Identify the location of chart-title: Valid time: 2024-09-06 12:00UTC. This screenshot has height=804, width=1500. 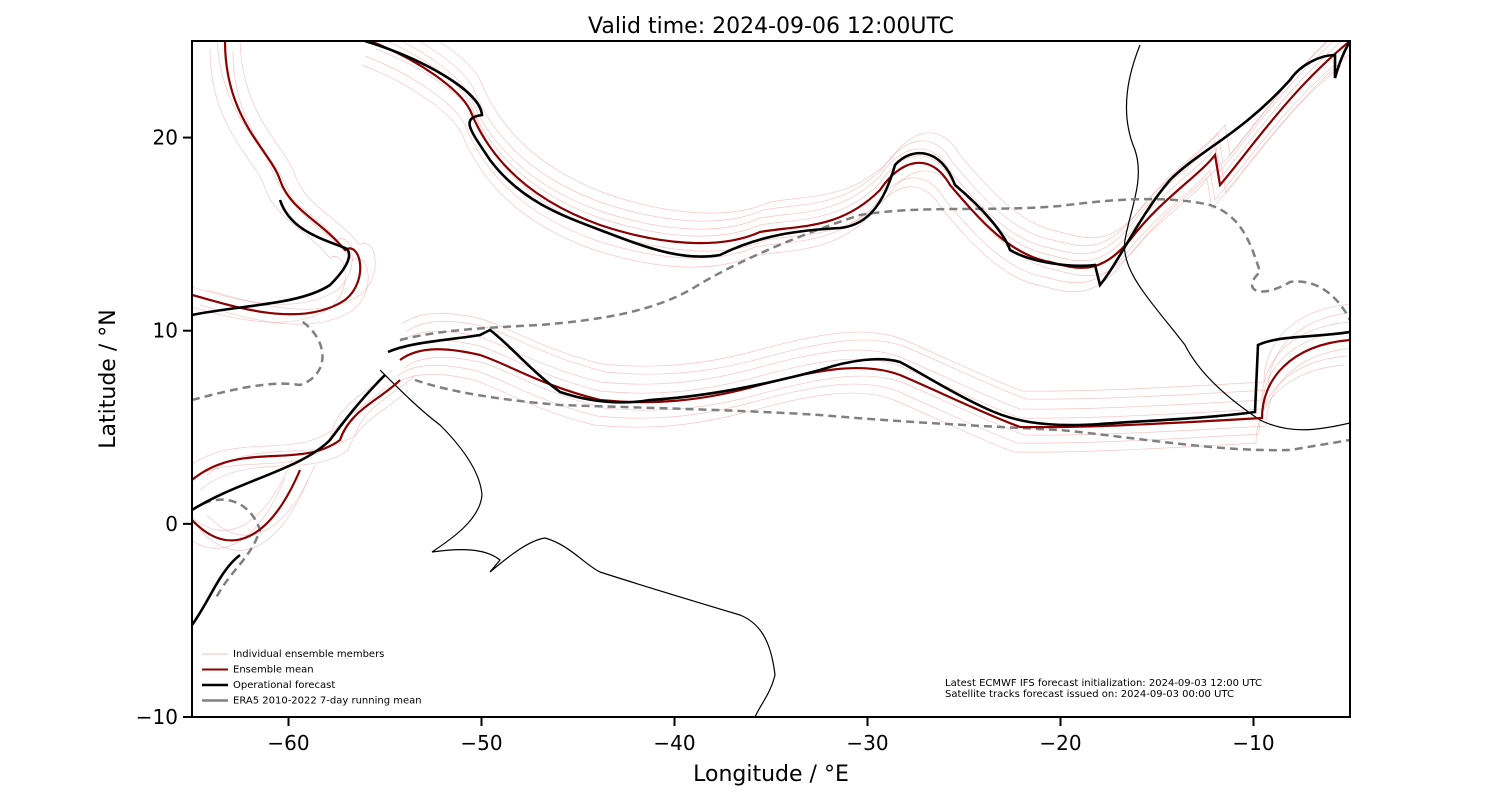
(771, 26).